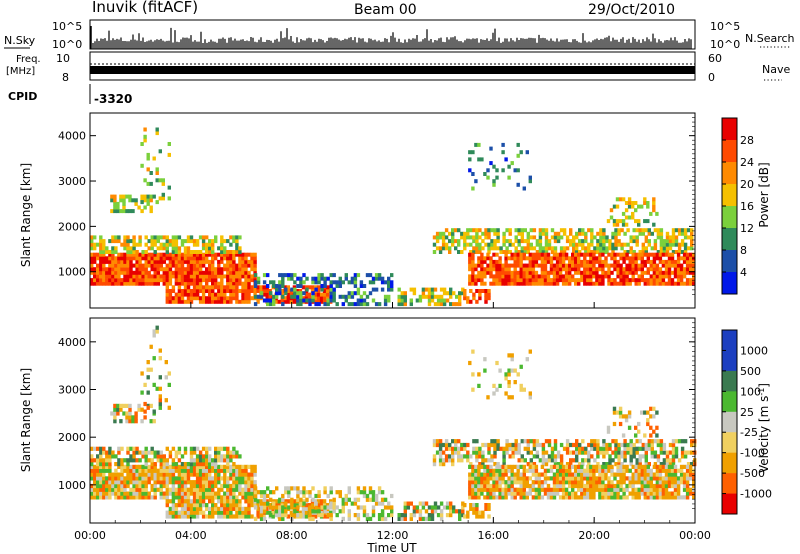 This screenshot has width=800, height=554. Describe the element at coordinates (145, 8) in the screenshot. I see `station-title: Inuvik (fitACF)` at that location.